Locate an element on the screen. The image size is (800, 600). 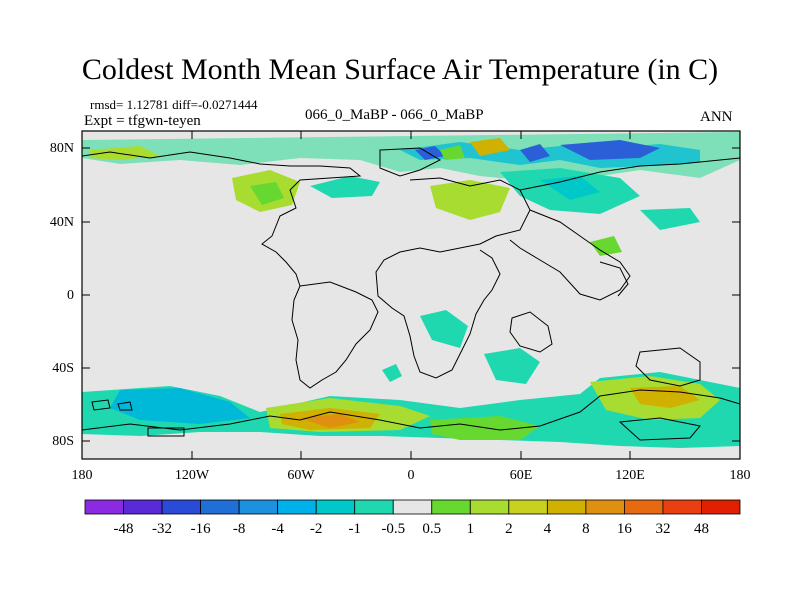
lon-label-60w: 60W is located at coordinates (301, 475).